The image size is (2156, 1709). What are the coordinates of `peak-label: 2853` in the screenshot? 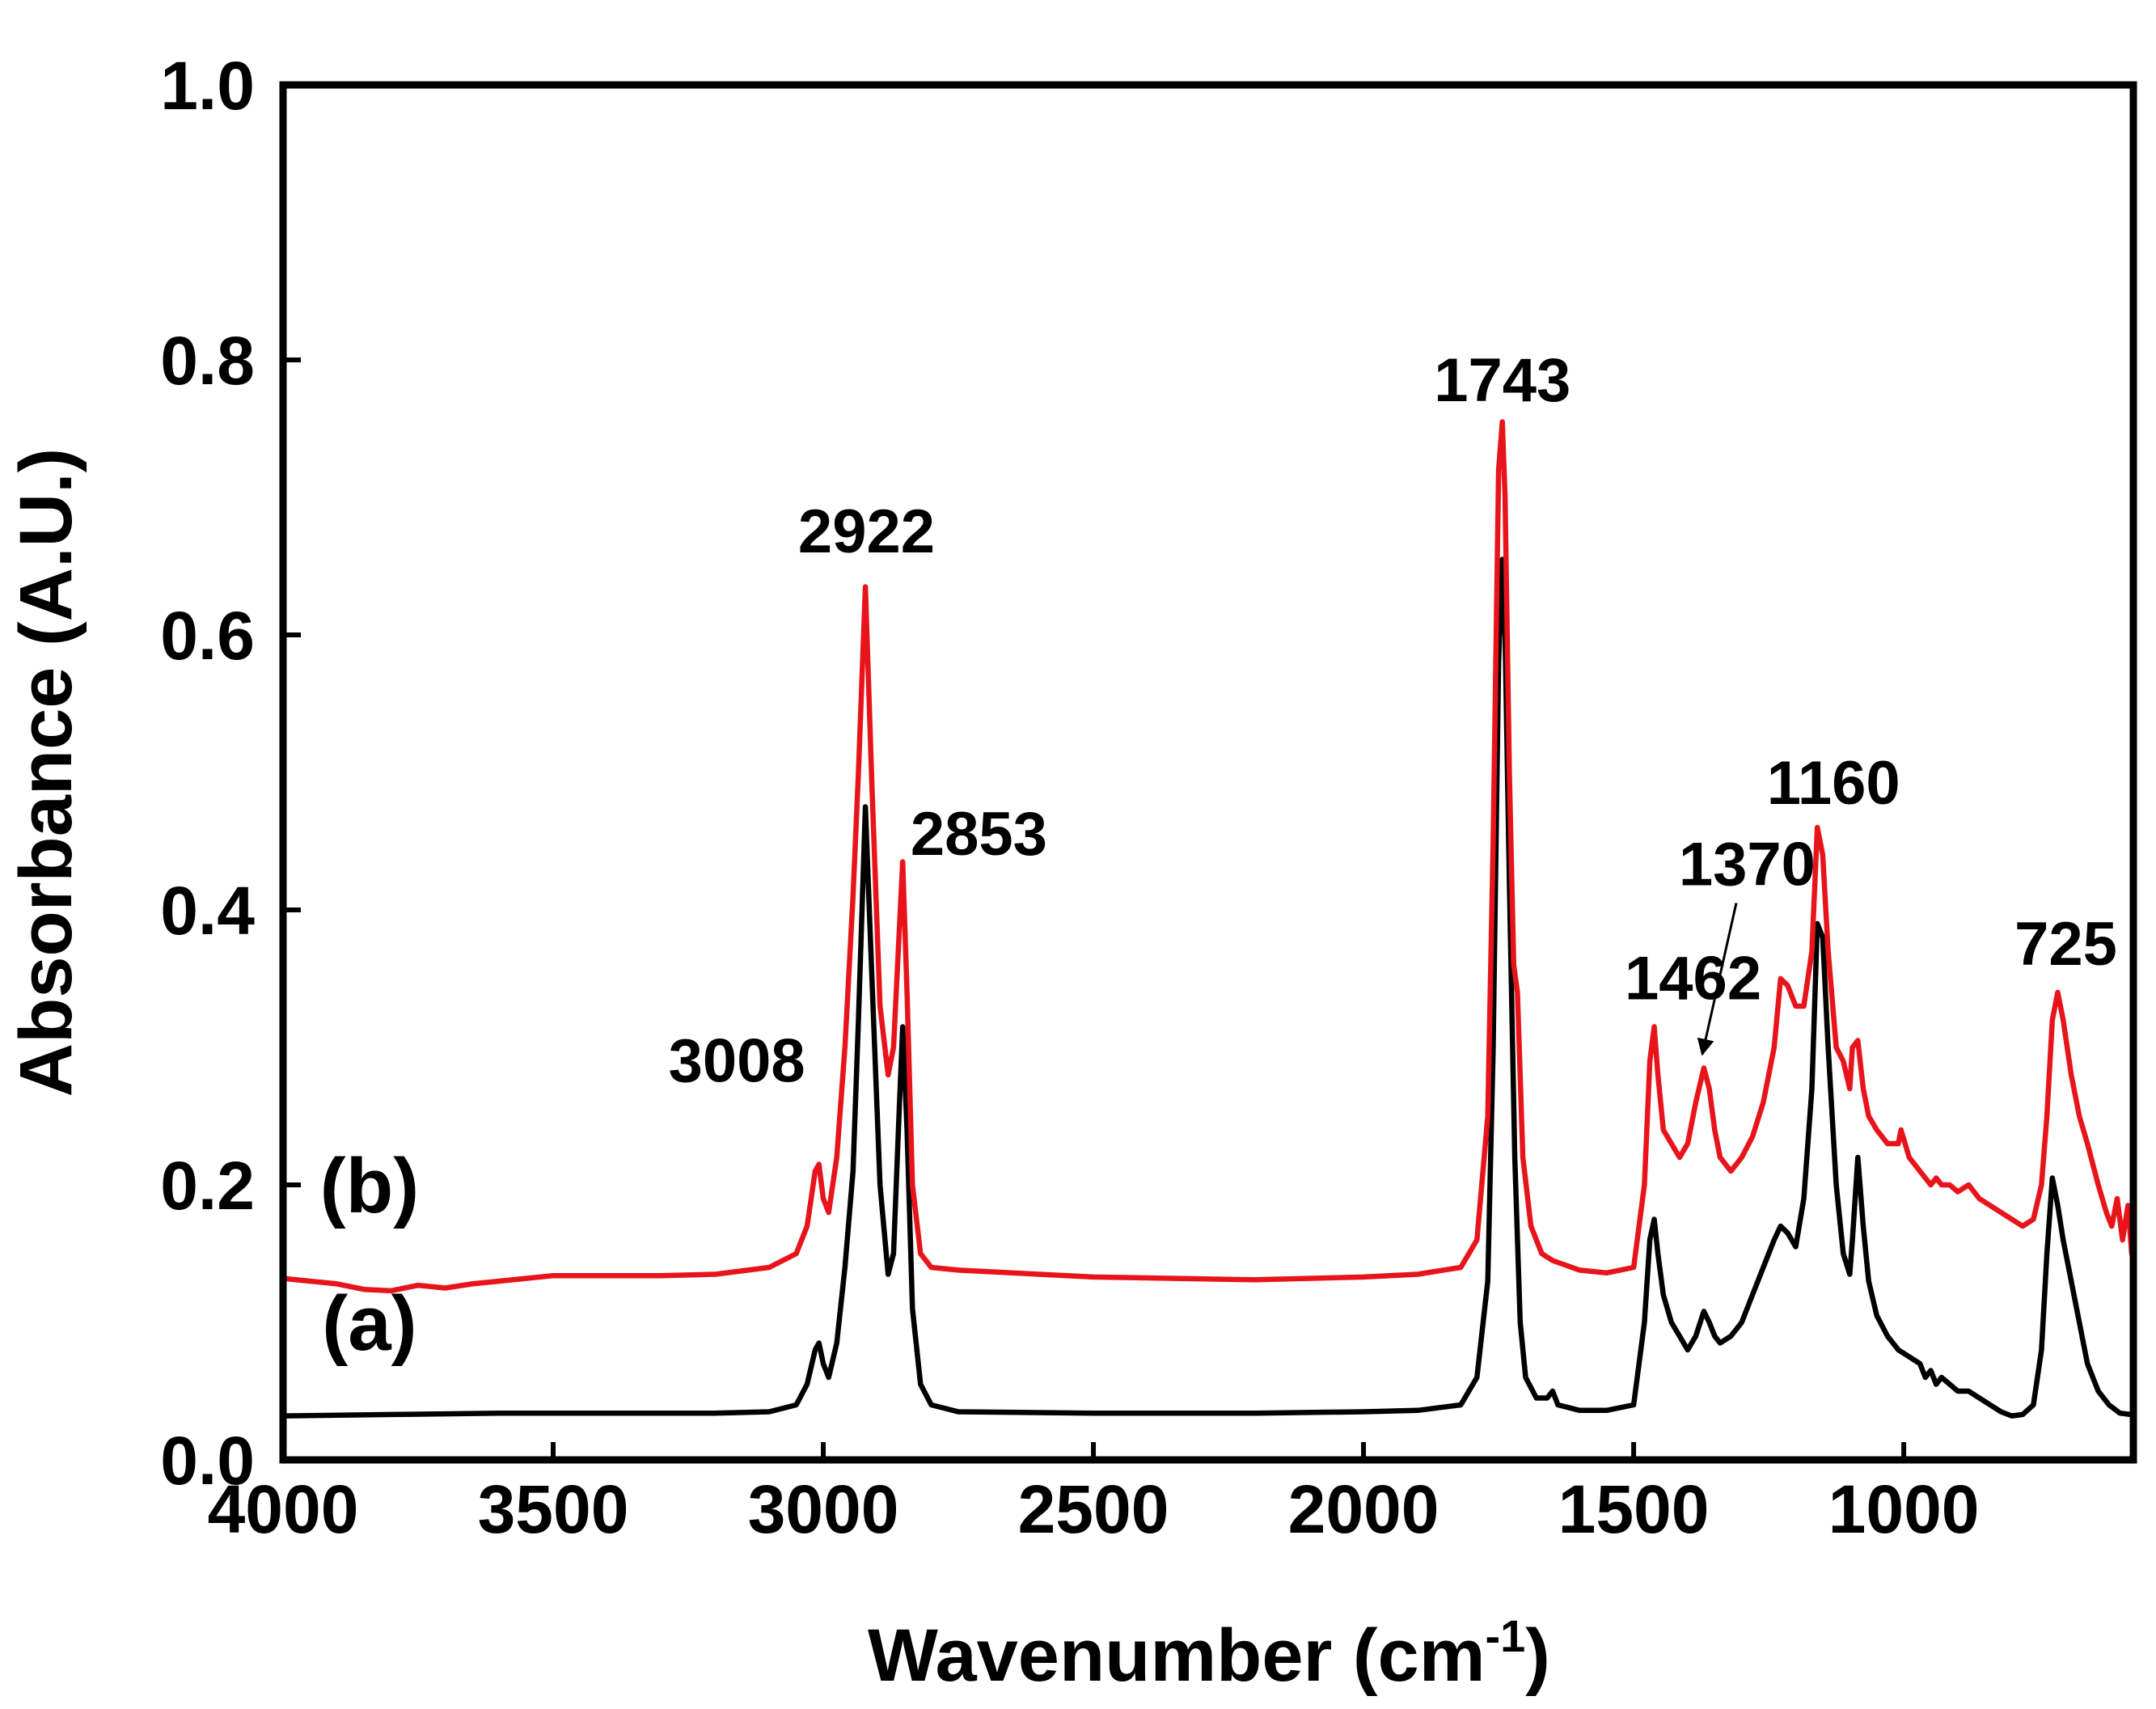 It's located at (979, 834).